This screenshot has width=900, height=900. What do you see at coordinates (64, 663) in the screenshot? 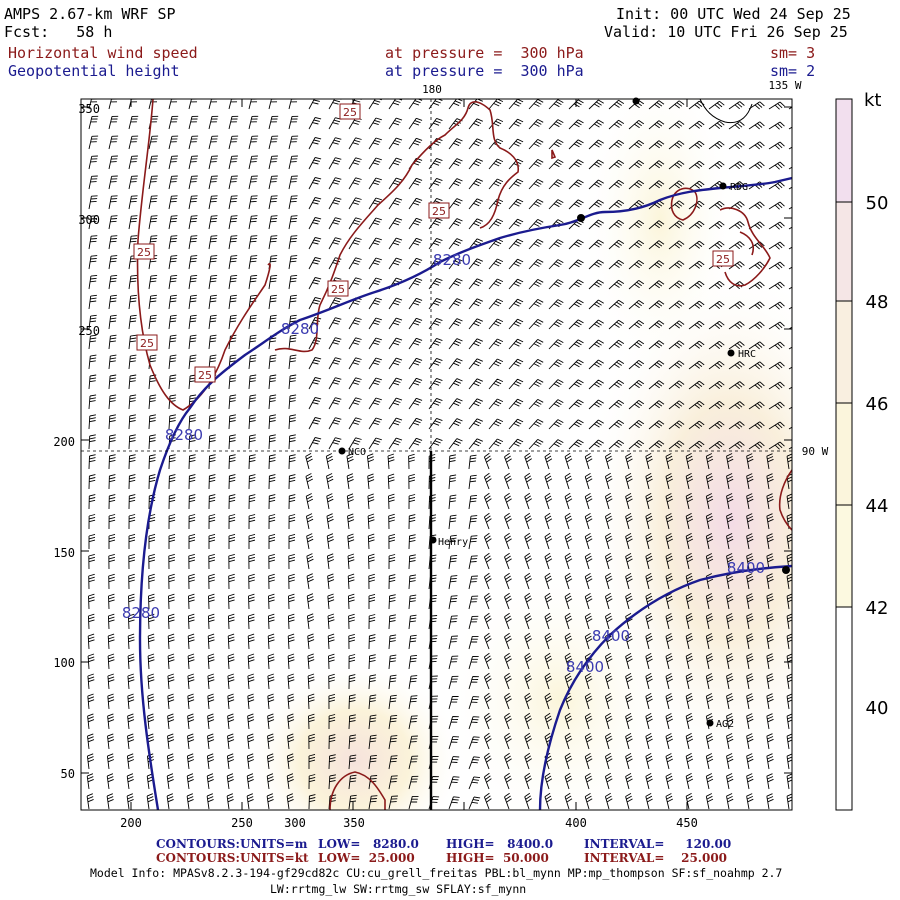
I see `y-tick-label: 100` at bounding box center [64, 663].